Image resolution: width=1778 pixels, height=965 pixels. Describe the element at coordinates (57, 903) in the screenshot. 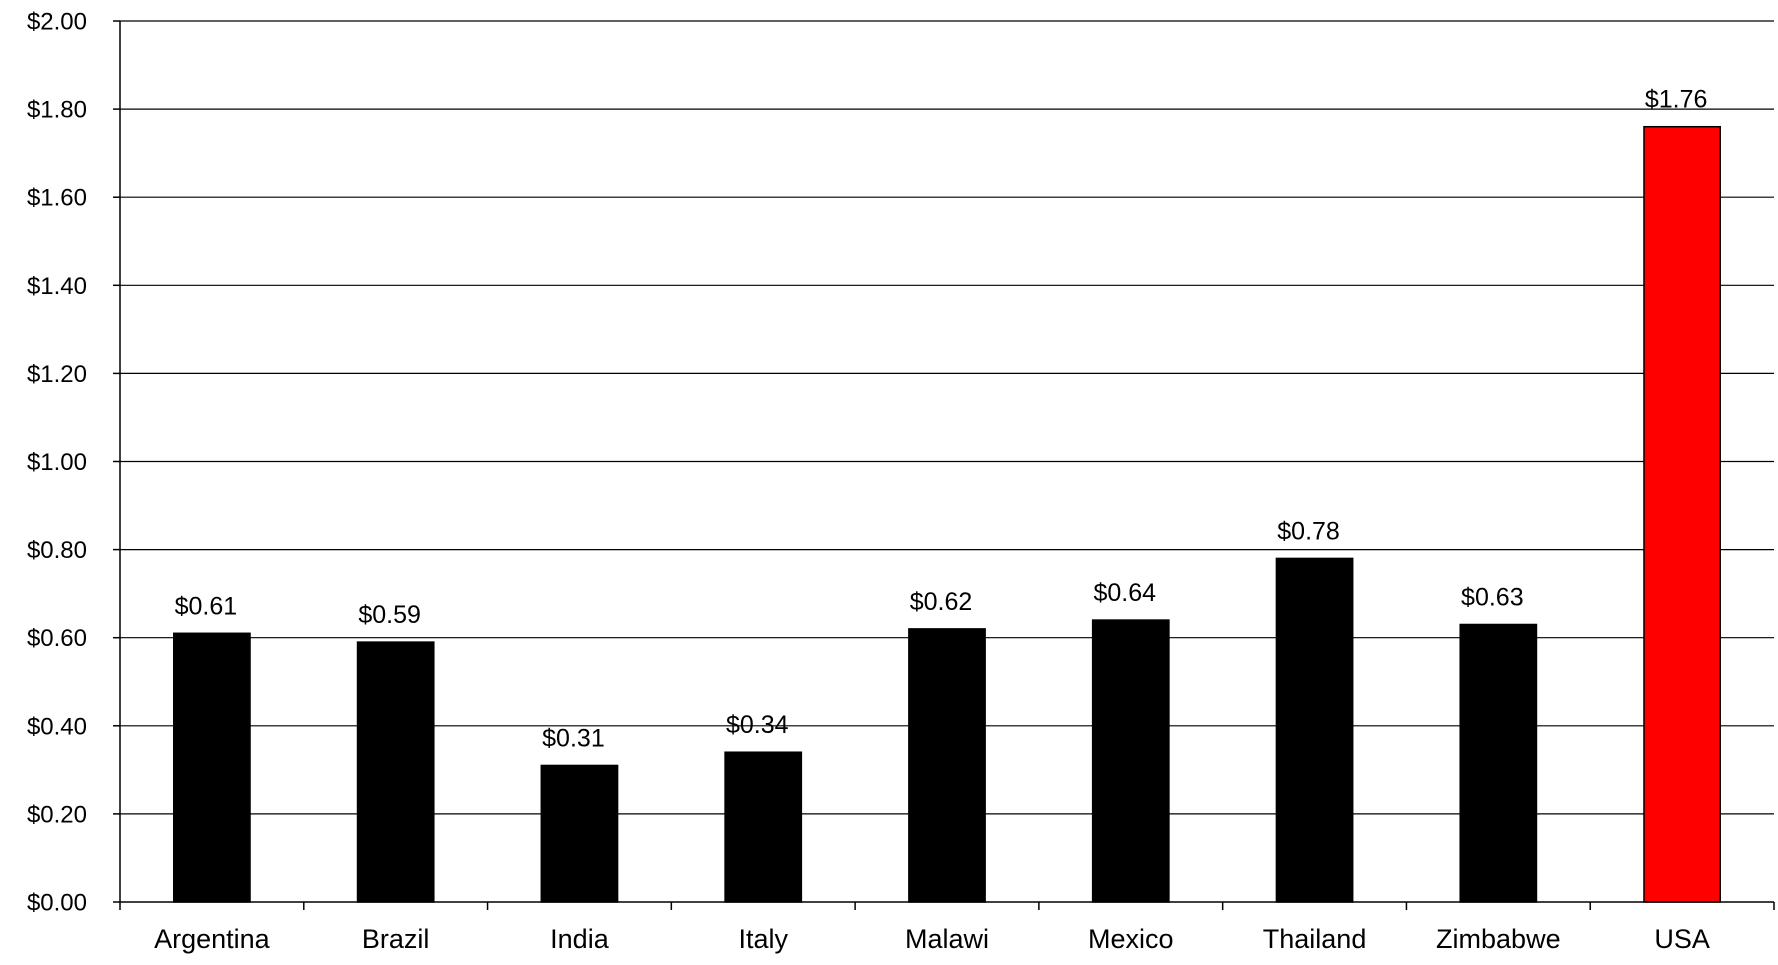

I see `y-tick-label: $0.00` at that location.